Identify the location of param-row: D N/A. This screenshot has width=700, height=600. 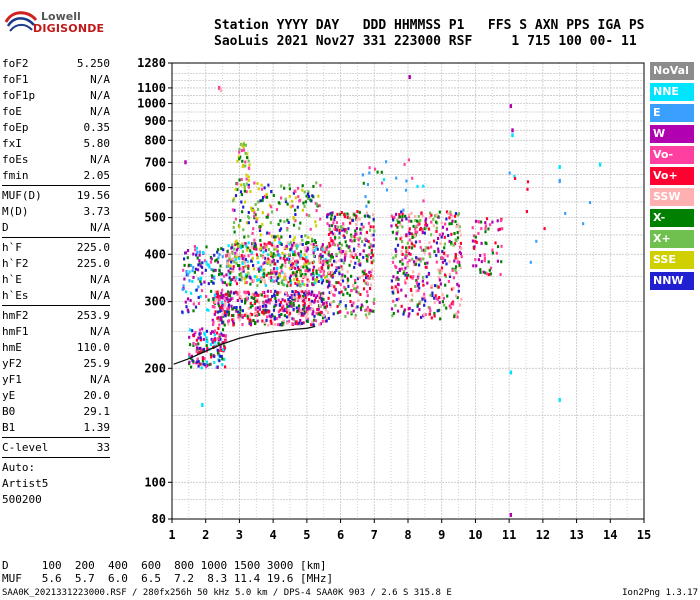
(56, 228).